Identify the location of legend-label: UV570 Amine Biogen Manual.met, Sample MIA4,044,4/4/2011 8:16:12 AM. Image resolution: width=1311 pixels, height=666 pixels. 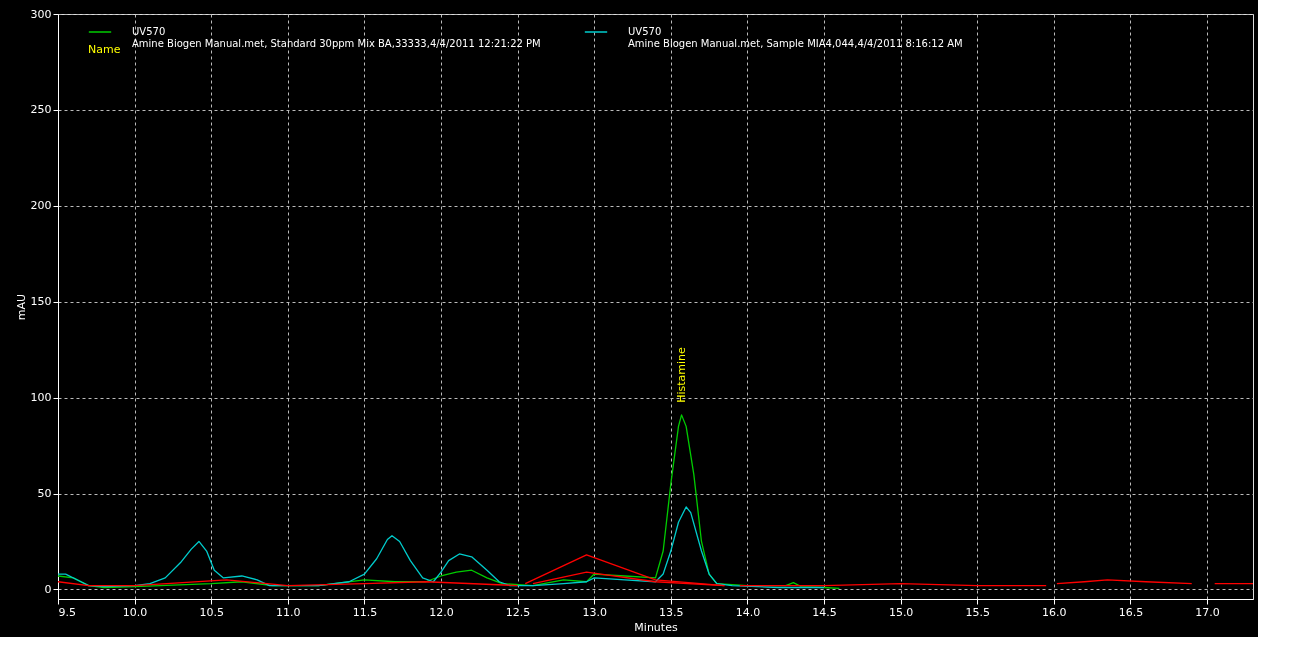
(795, 37).